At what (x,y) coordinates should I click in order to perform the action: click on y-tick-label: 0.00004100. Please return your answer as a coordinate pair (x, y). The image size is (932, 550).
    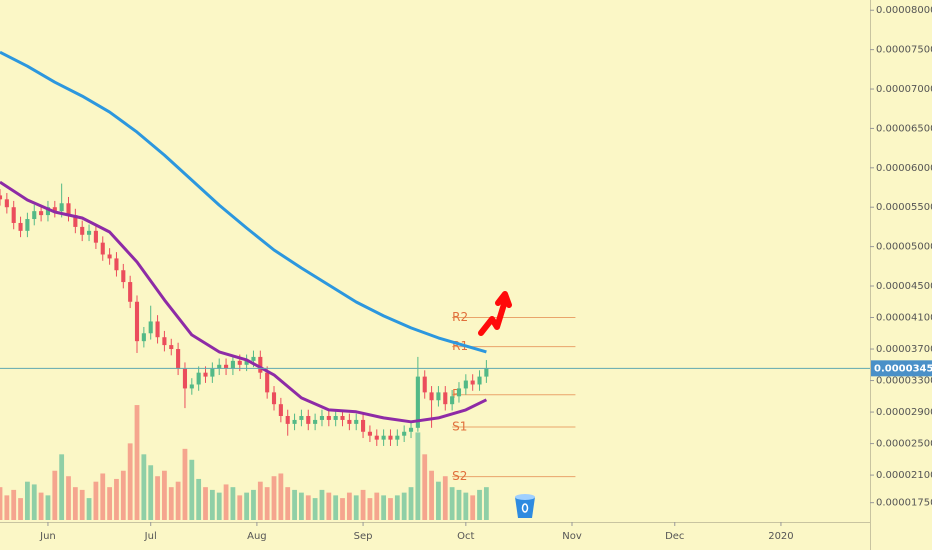
    Looking at the image, I should click on (904, 318).